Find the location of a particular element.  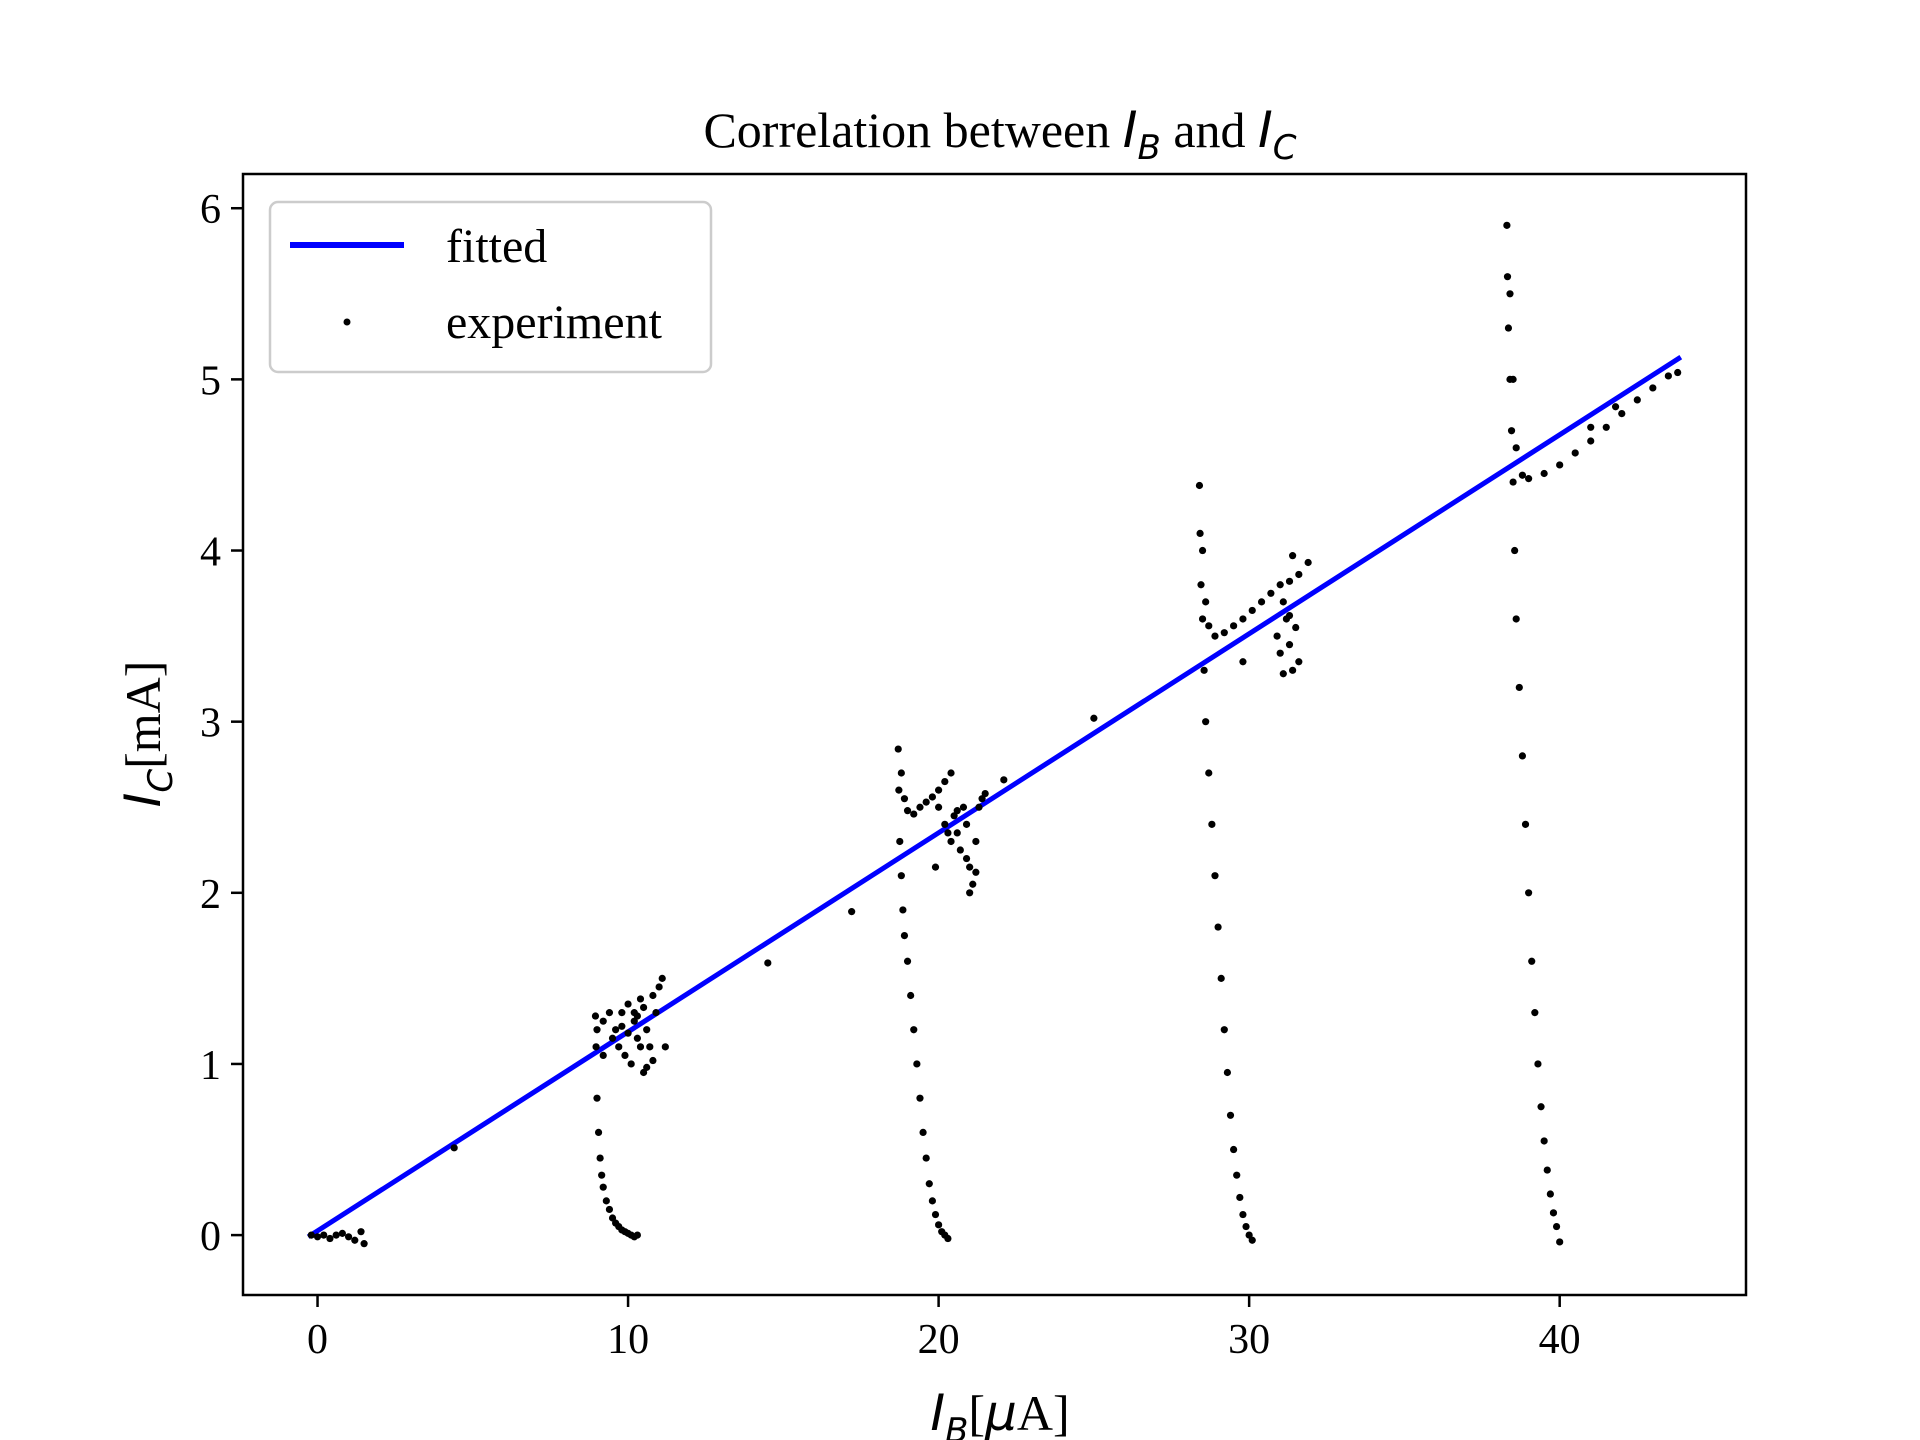

x-axis-label: IB[μA] is located at coordinates (999, 1412).